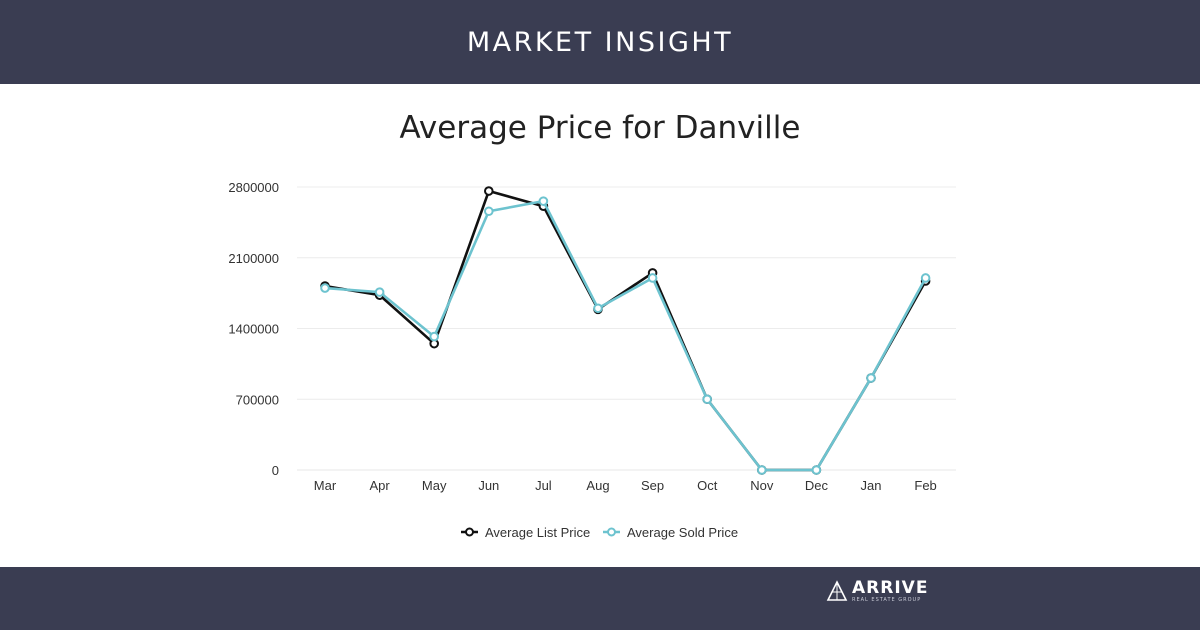 This screenshot has height=630, width=1200. Describe the element at coordinates (925, 485) in the screenshot. I see `x-tick-label: Feb` at that location.